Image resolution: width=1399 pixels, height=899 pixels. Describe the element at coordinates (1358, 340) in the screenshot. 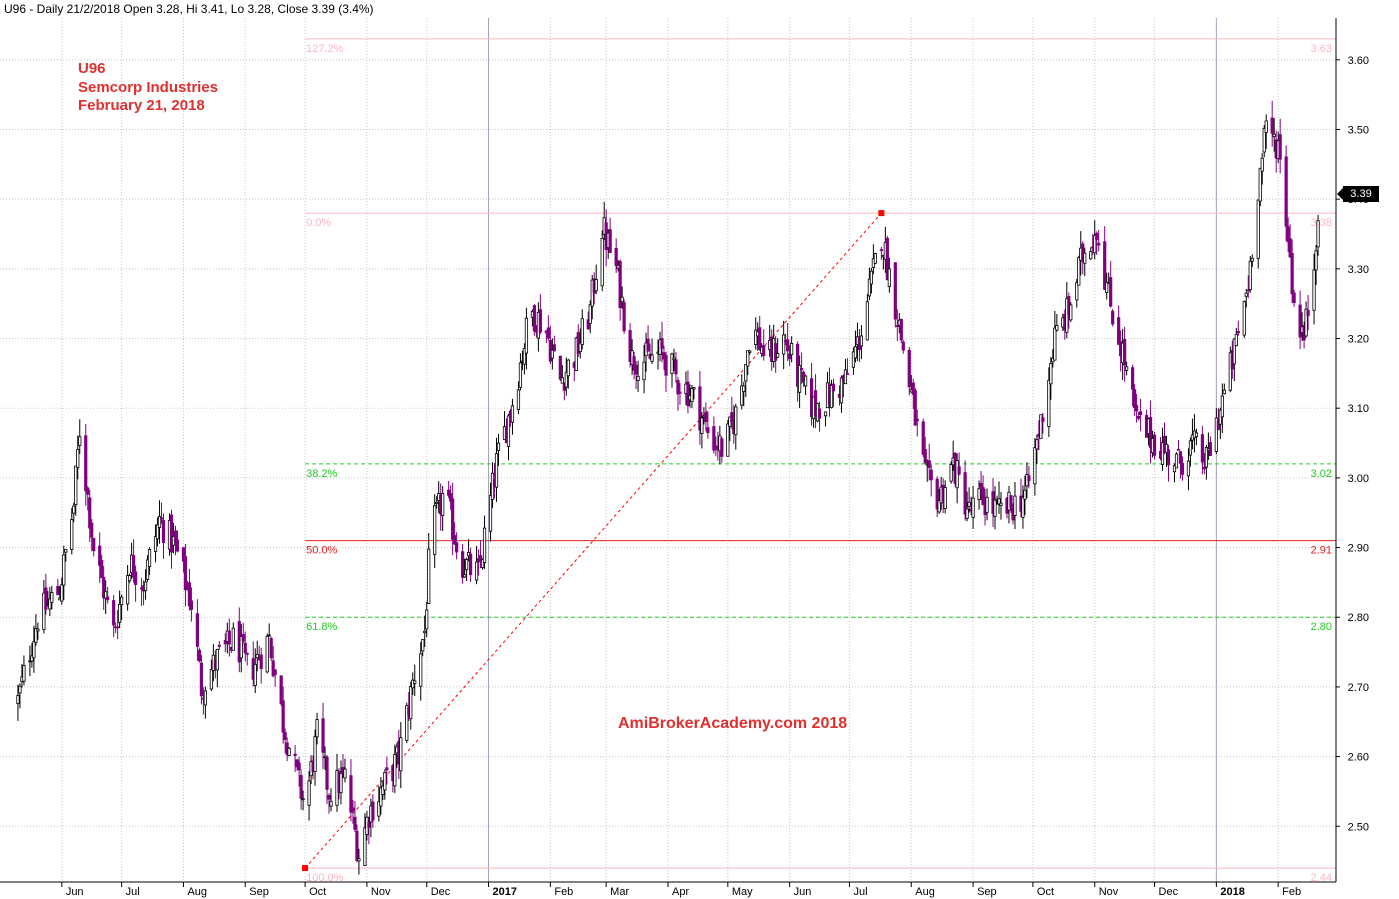

I see `y-tick-label: 3.20` at that location.